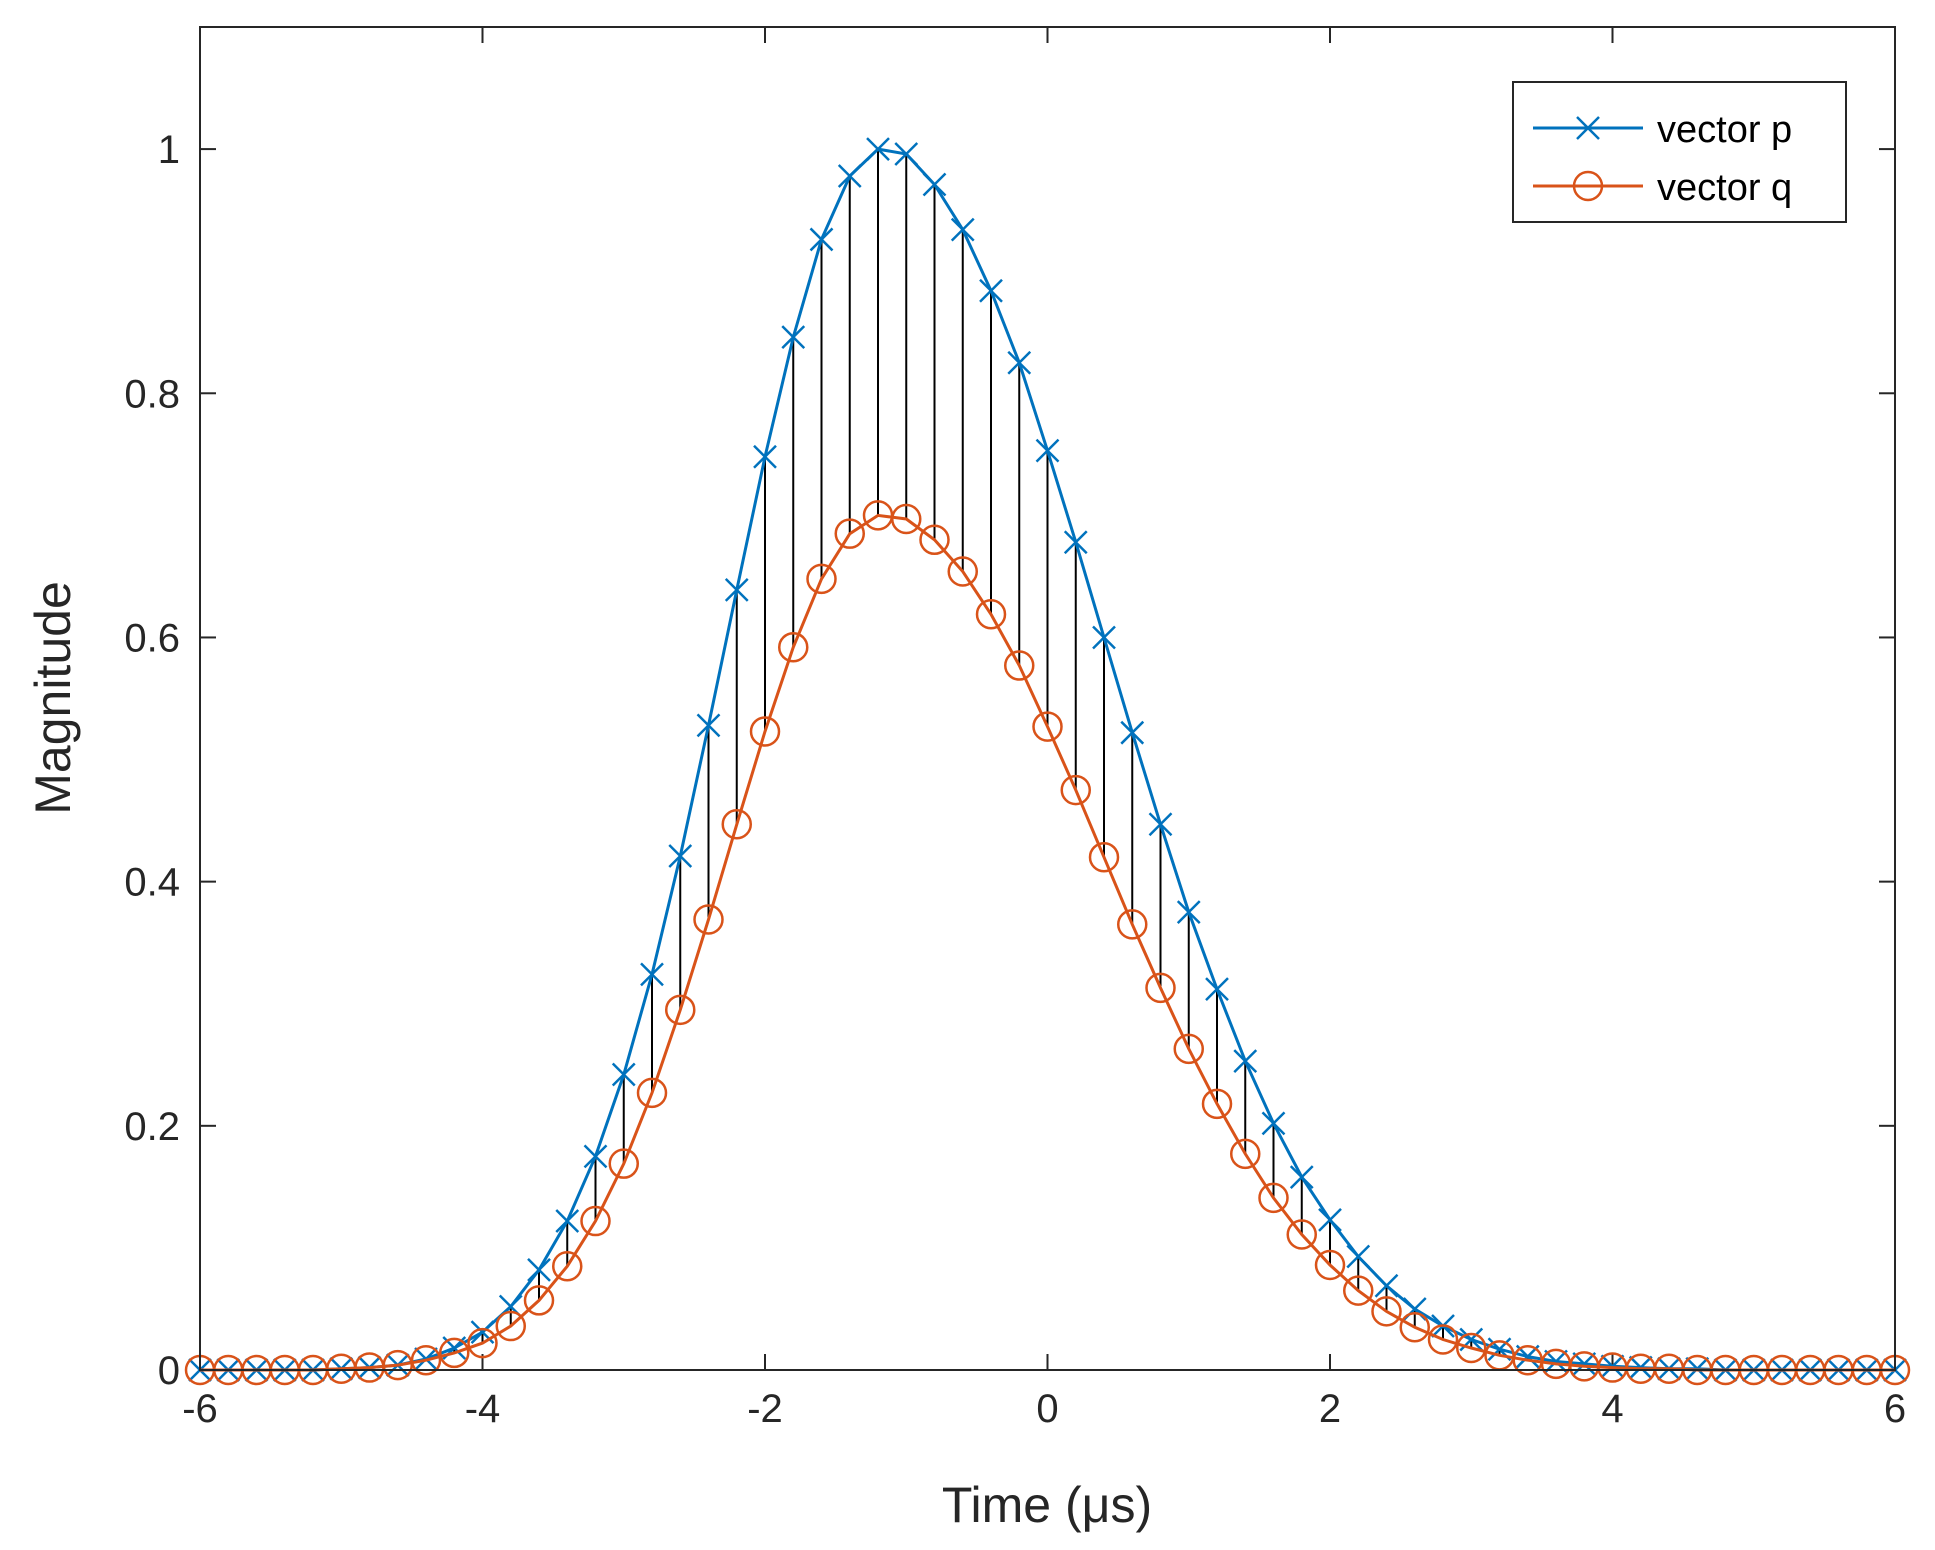 The width and height of the screenshot is (1935, 1550). I want to click on y-tick-label: 0.2, so click(152, 1127).